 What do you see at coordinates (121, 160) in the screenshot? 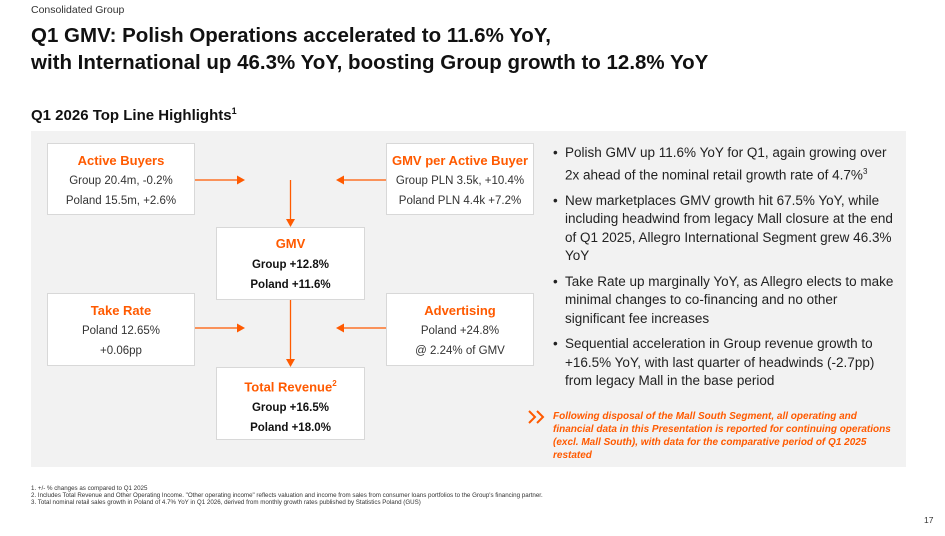
I see `active-buyers-title: Active Buyers` at bounding box center [121, 160].